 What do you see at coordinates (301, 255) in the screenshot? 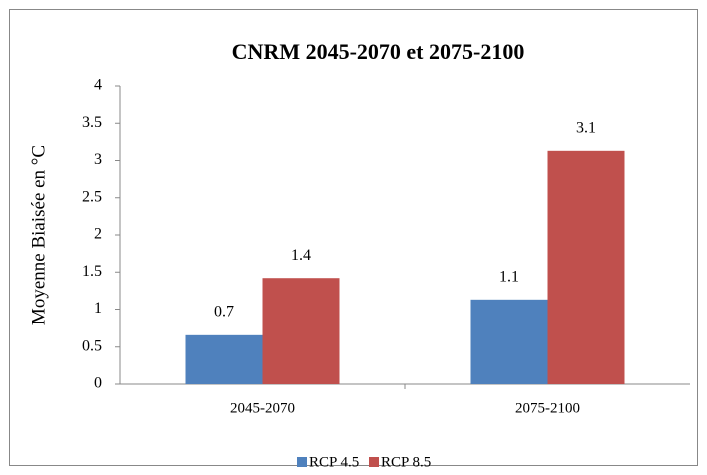
I see `value-label: 1.4` at bounding box center [301, 255].